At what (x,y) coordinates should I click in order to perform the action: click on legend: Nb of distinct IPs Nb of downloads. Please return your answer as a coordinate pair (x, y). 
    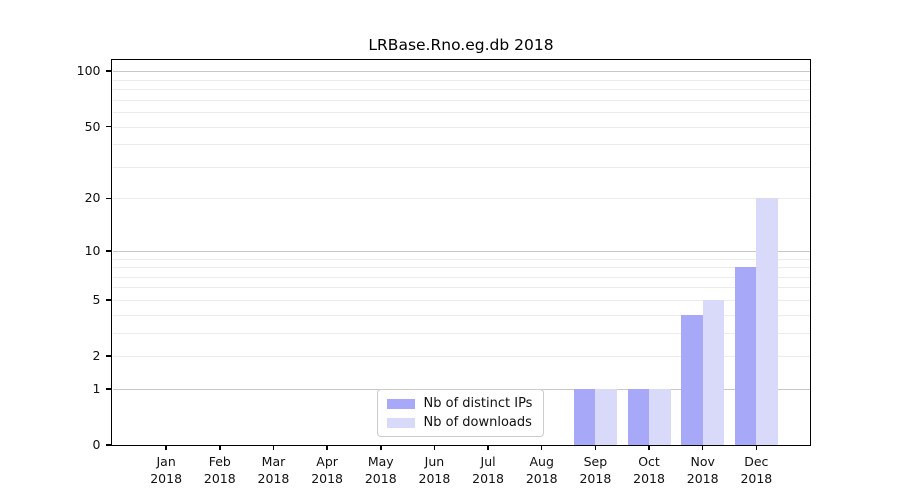
    Looking at the image, I should click on (460, 413).